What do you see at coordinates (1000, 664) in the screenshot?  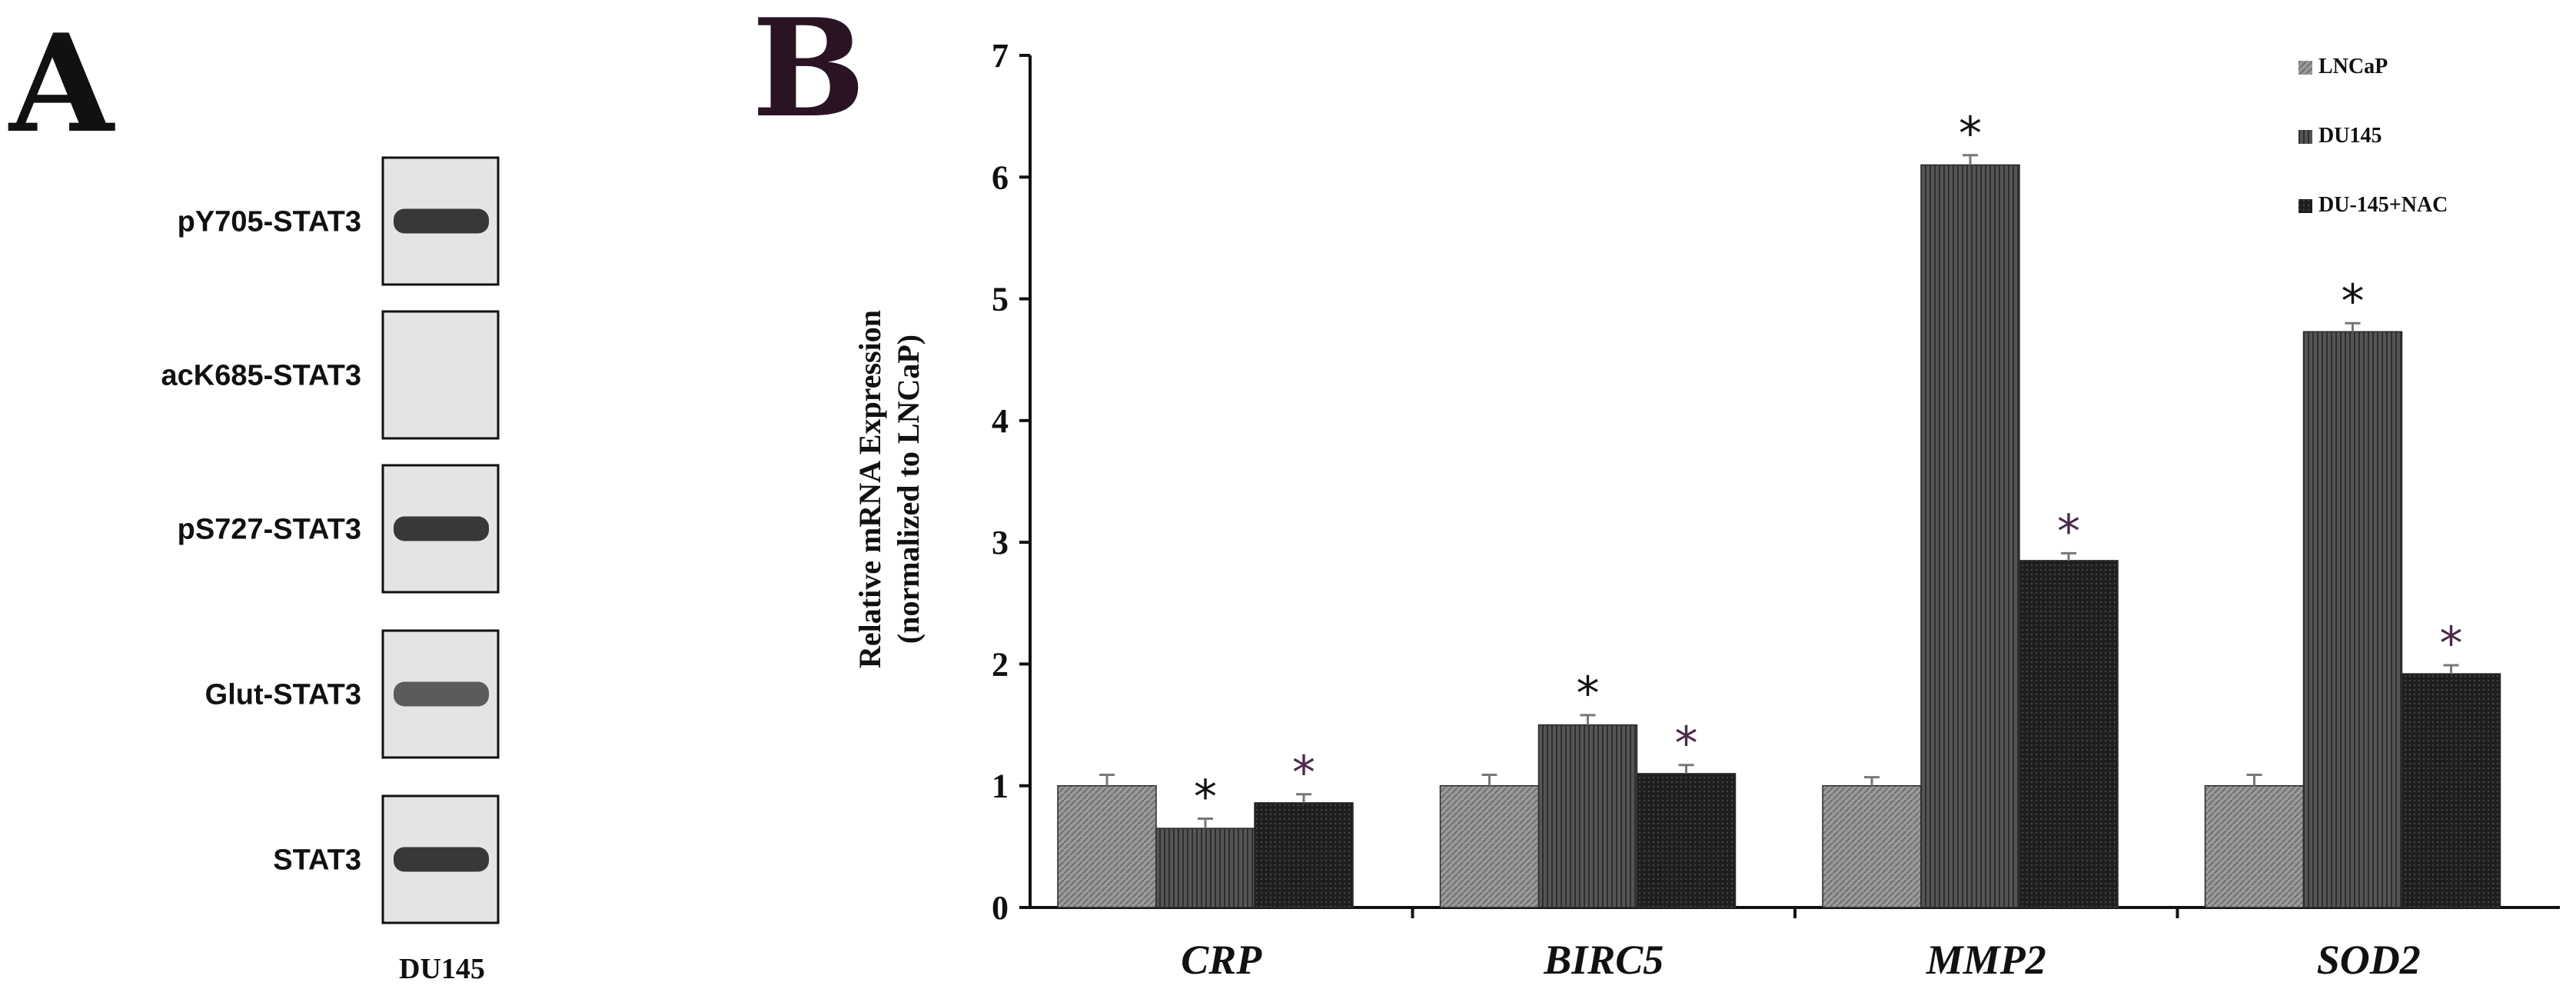 I see `y-tick-label: 2` at bounding box center [1000, 664].